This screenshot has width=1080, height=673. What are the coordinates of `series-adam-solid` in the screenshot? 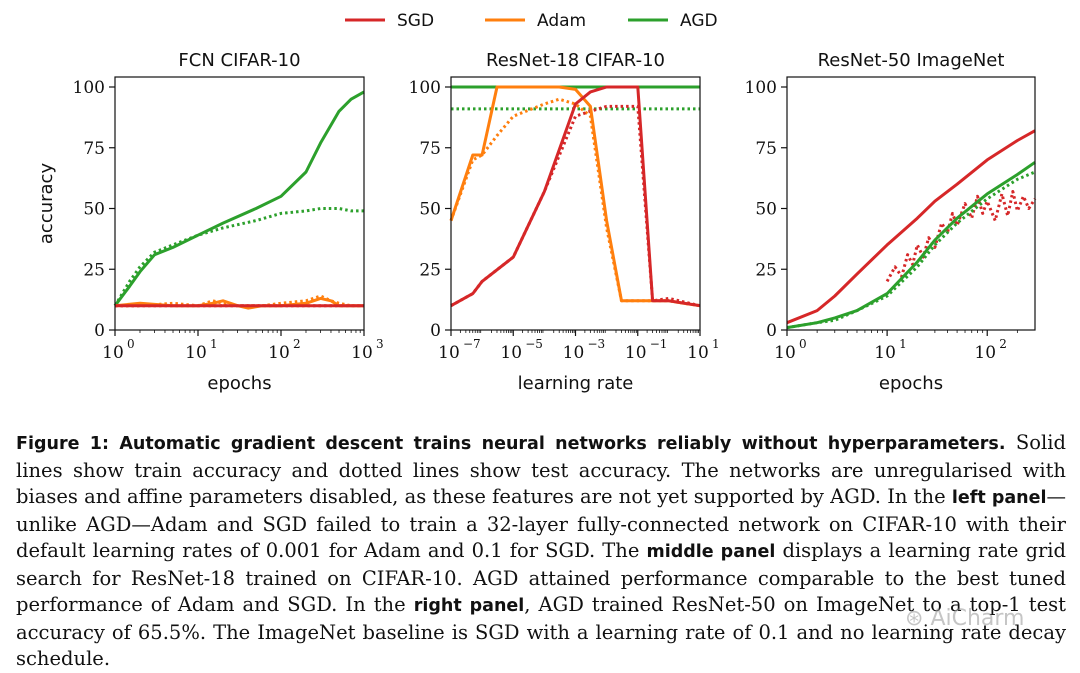 It's located at (575, 196).